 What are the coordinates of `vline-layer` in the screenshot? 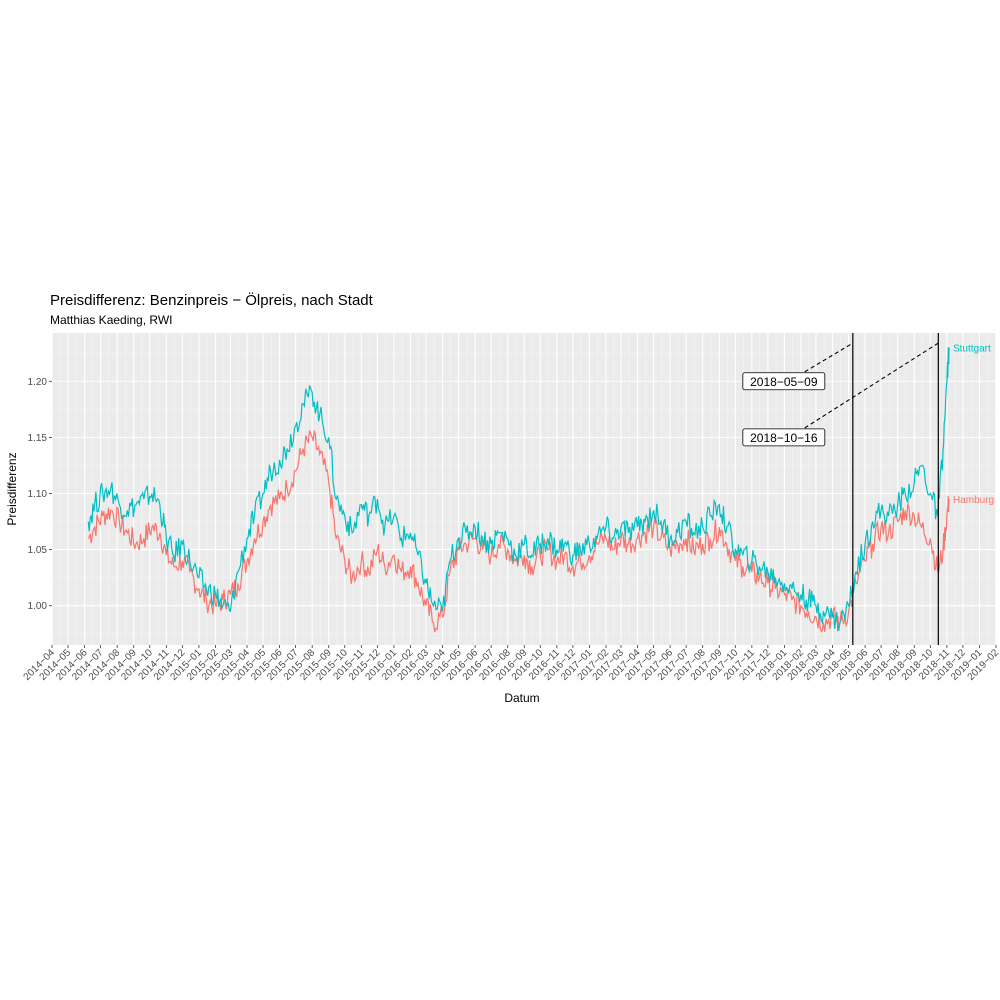 It's located at (895, 489).